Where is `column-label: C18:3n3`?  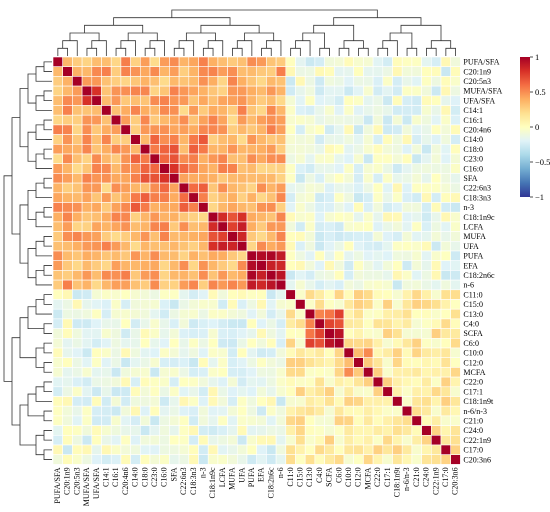 column-label: C18:3n3 is located at coordinates (193, 481).